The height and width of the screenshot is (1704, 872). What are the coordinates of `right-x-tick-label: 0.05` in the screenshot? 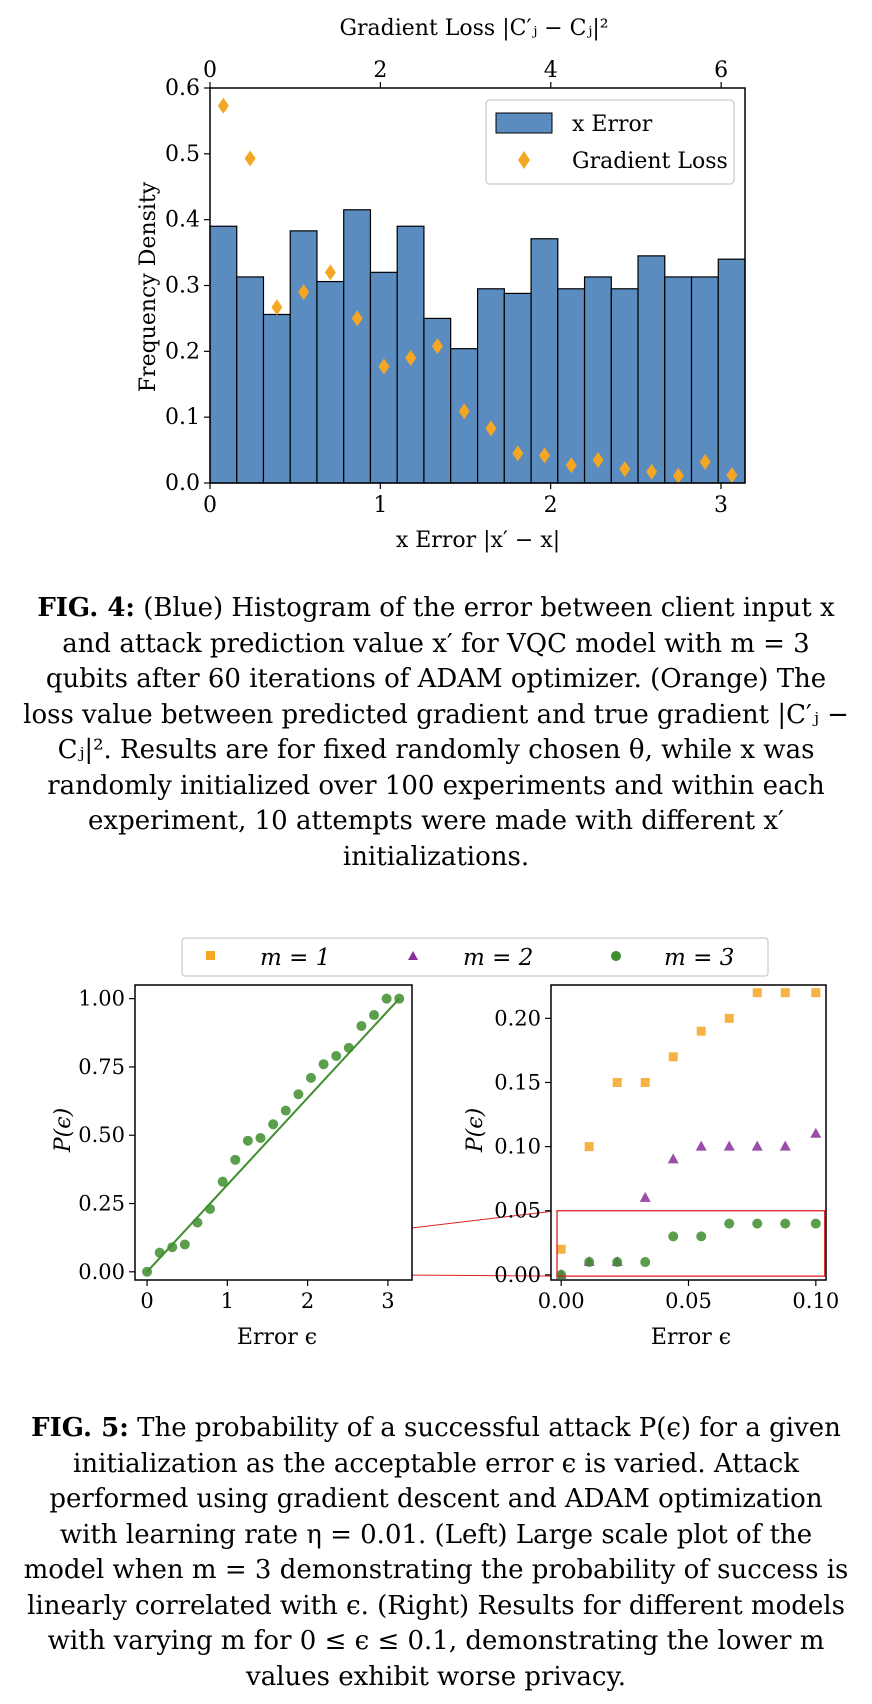 It's located at (688, 1301).